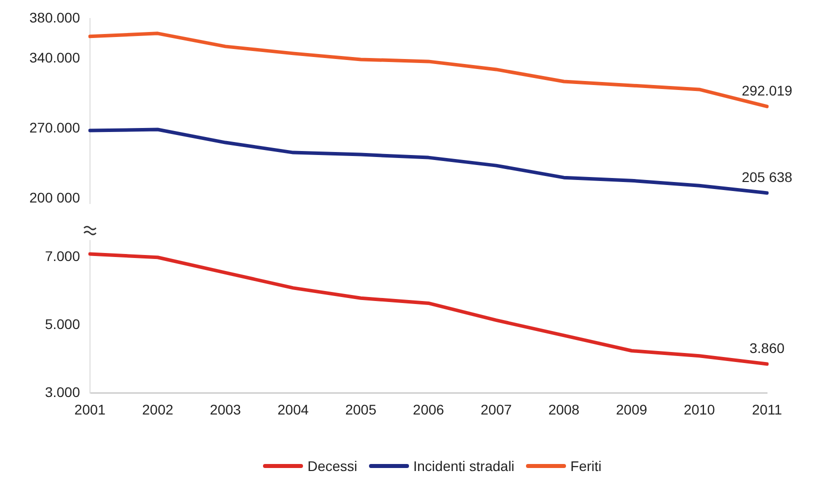  What do you see at coordinates (62, 392) in the screenshot?
I see `y-tick-label: 3.000` at bounding box center [62, 392].